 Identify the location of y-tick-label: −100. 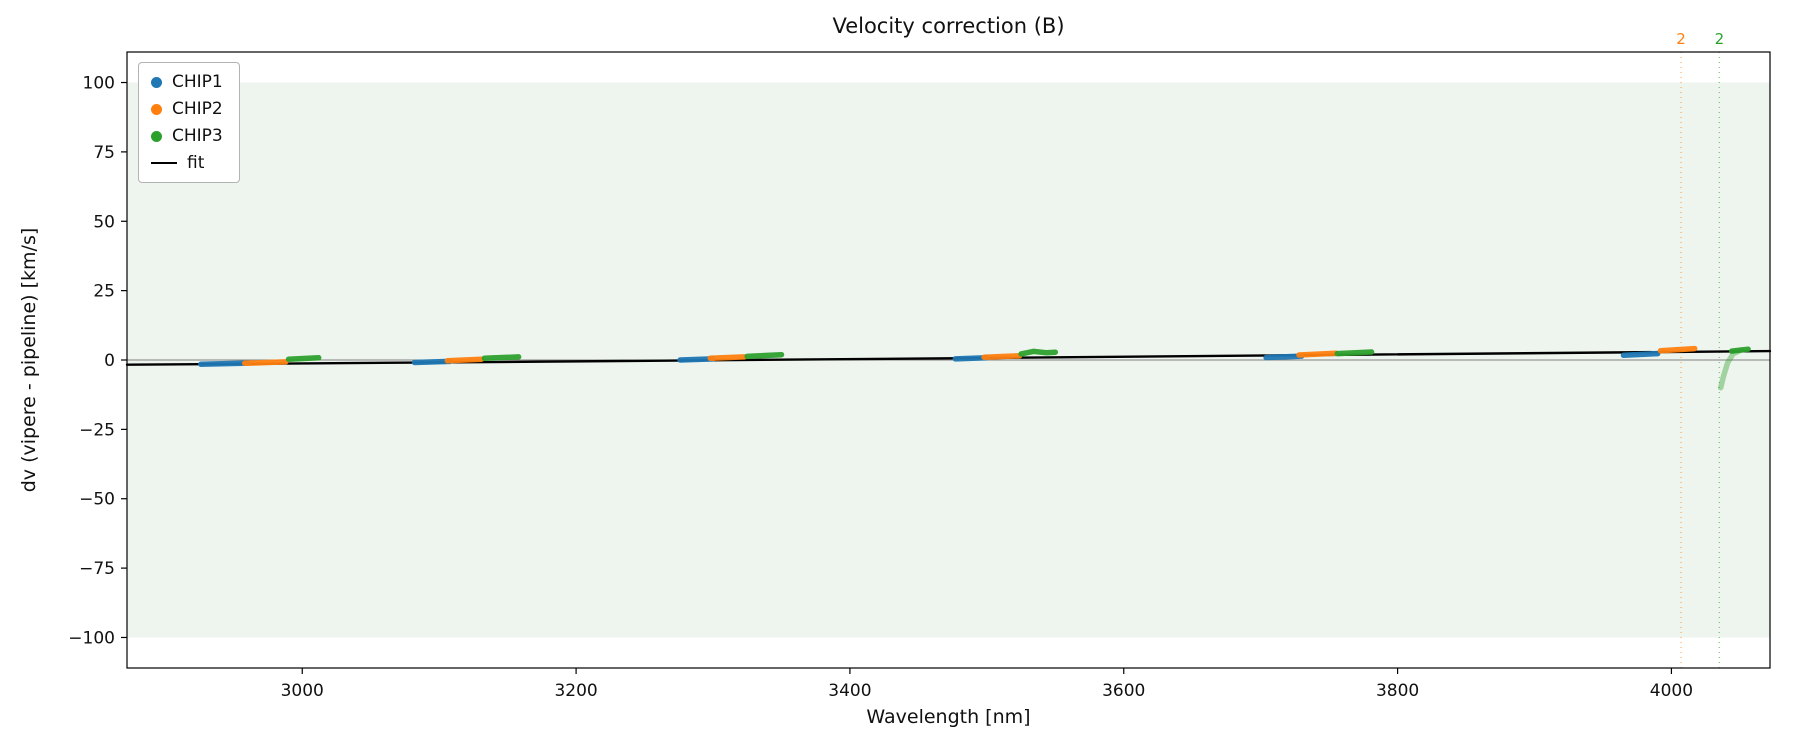
(91, 638).